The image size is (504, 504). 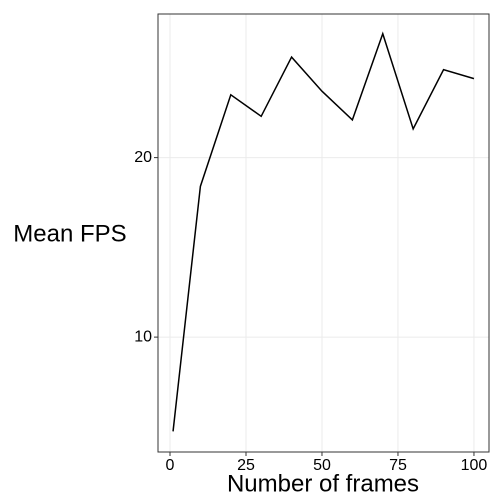 I want to click on y-tick-label: 10, so click(x=143, y=336).